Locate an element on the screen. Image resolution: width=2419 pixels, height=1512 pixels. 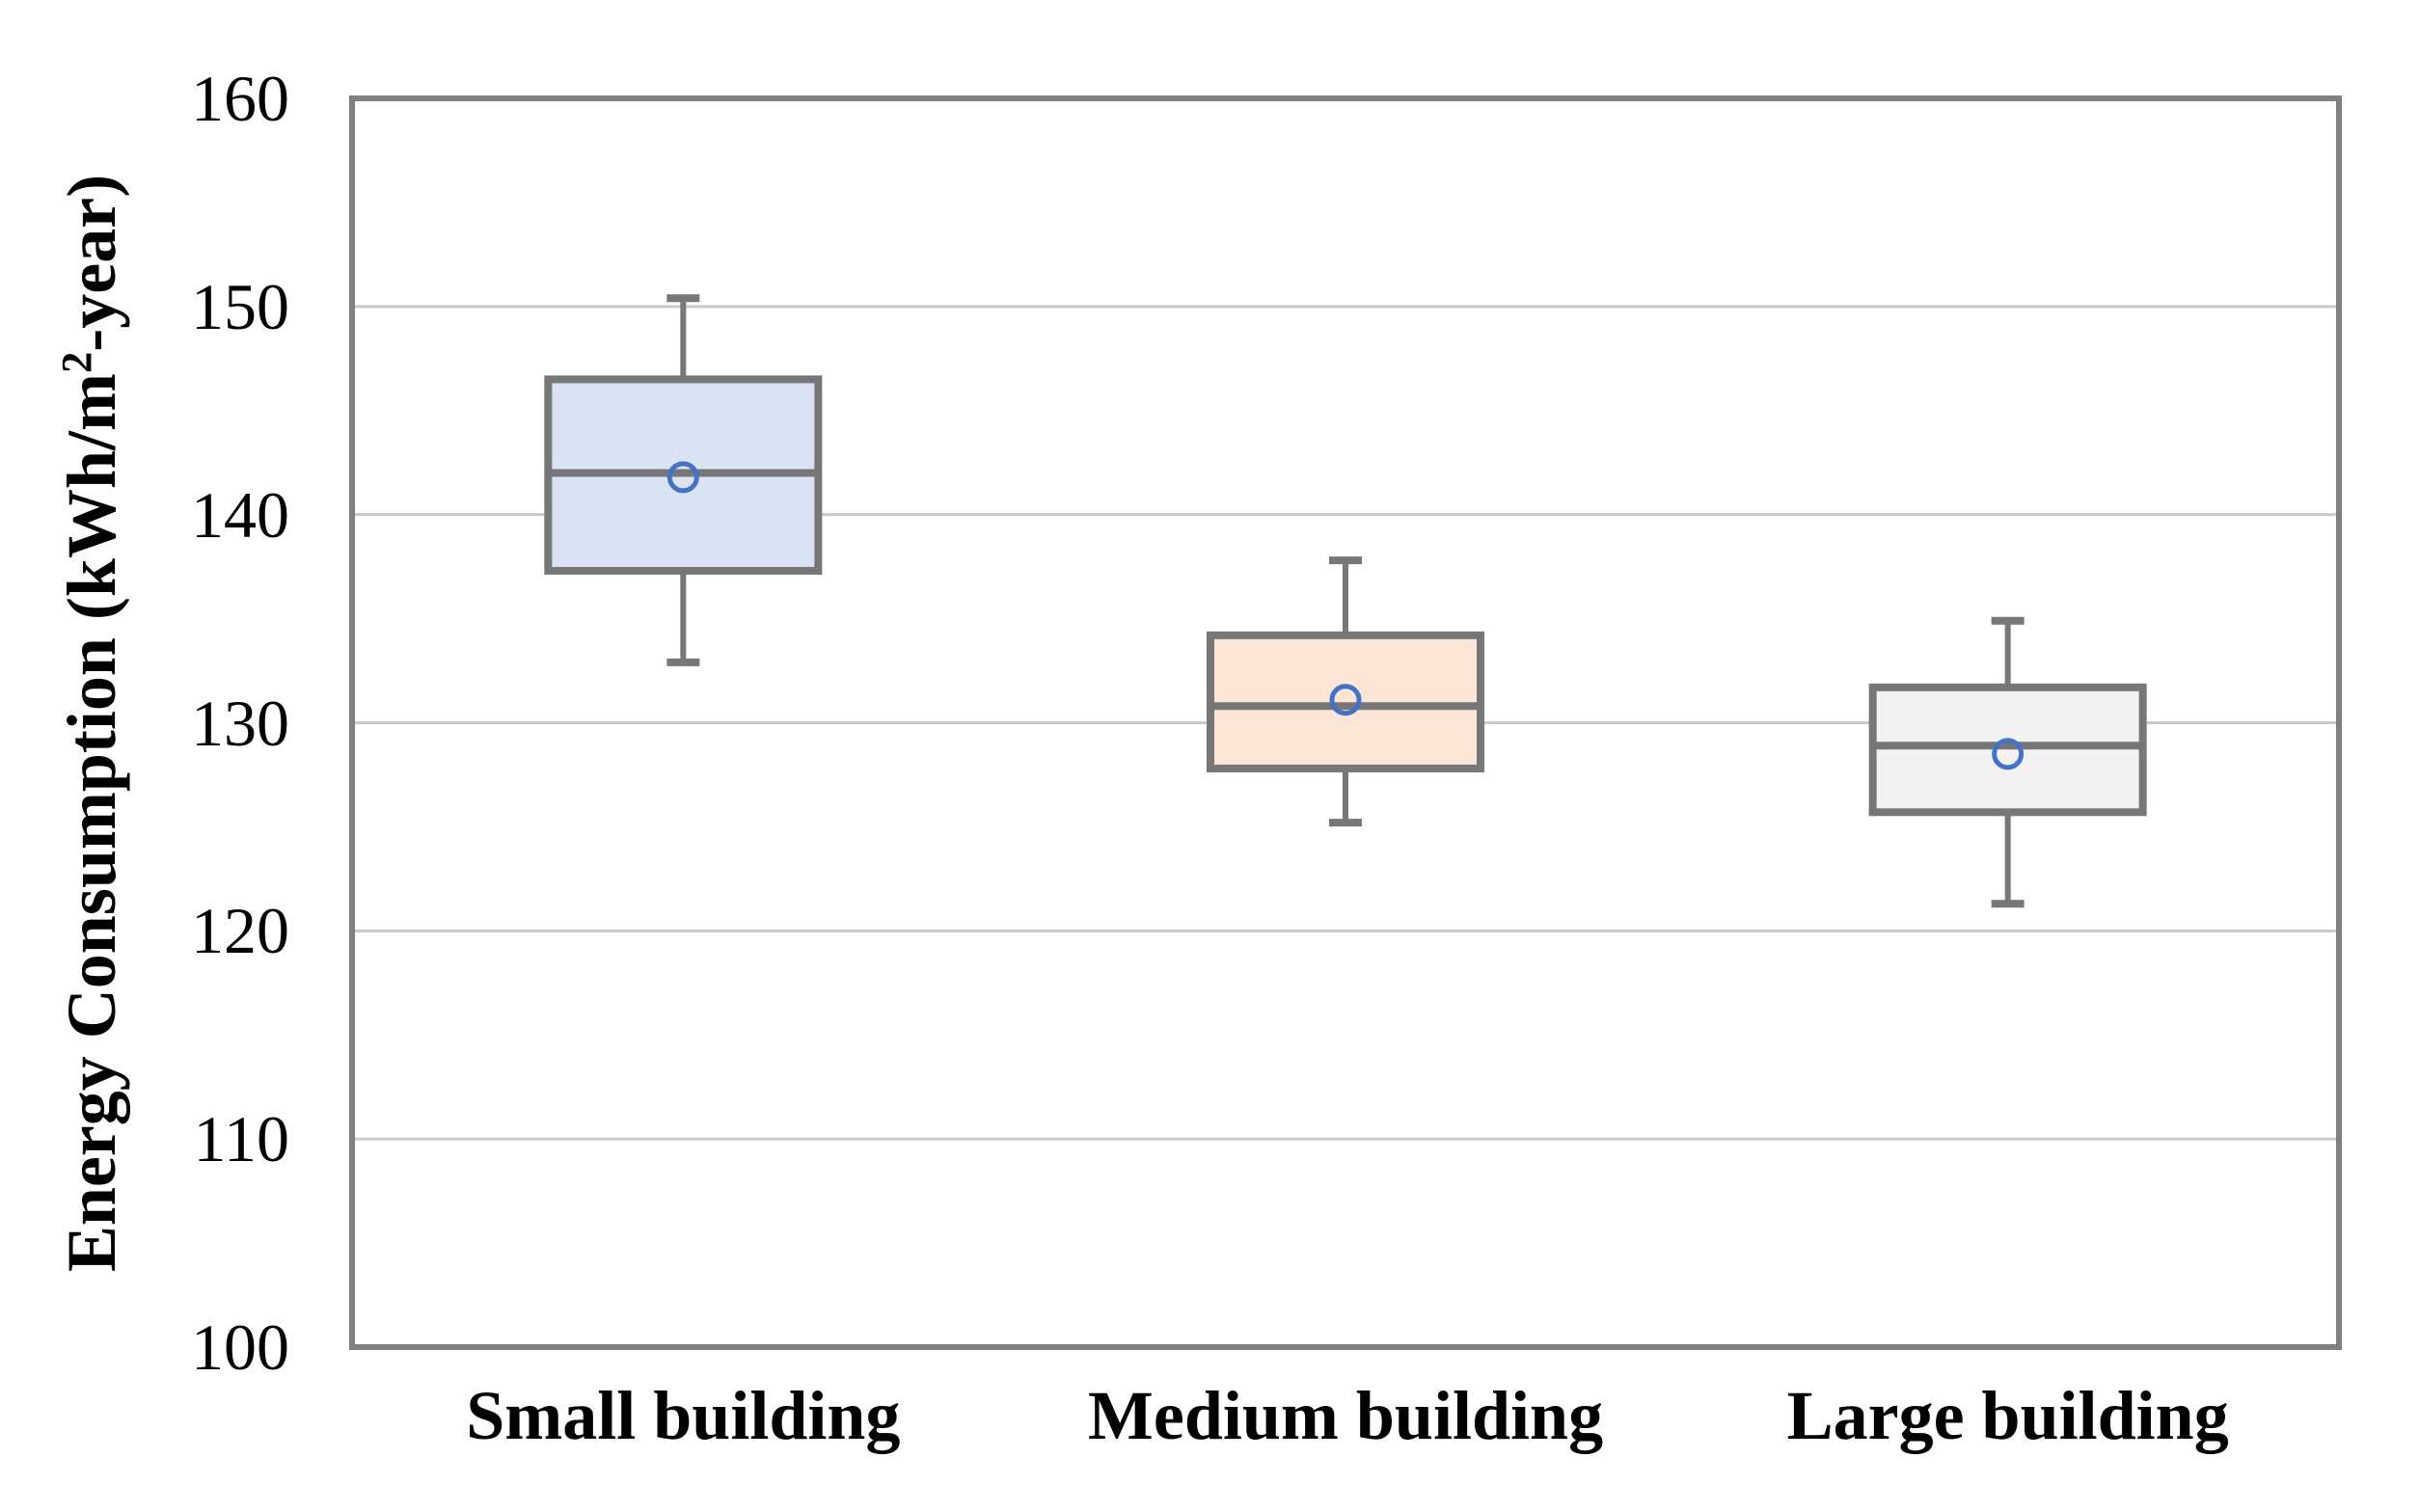
box-large-building is located at coordinates (2008, 750).